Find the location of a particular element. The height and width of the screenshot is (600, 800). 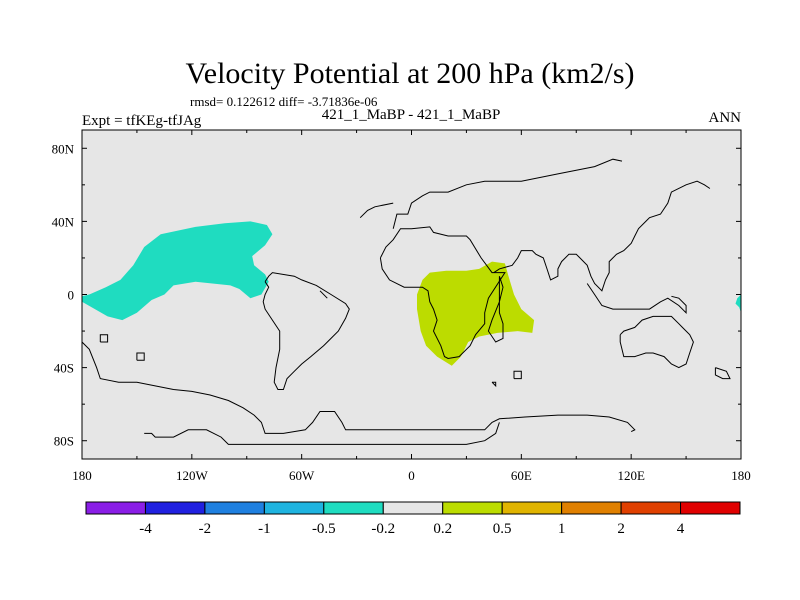

x-tick-label: 60E is located at coordinates (521, 475).